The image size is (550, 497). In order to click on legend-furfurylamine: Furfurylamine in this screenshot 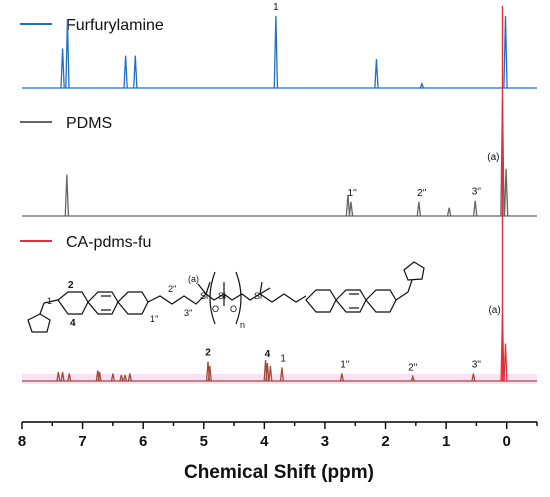, I will do `click(92, 25)`.